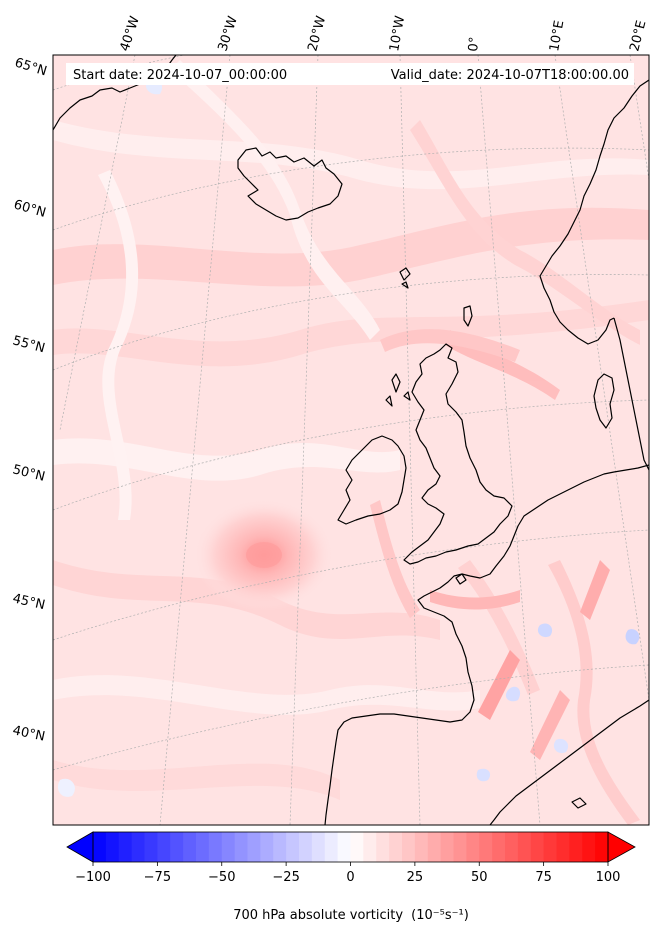 Image resolution: width=659 pixels, height=936 pixels. I want to click on lon-label-20w: 20°W, so click(317, 33).